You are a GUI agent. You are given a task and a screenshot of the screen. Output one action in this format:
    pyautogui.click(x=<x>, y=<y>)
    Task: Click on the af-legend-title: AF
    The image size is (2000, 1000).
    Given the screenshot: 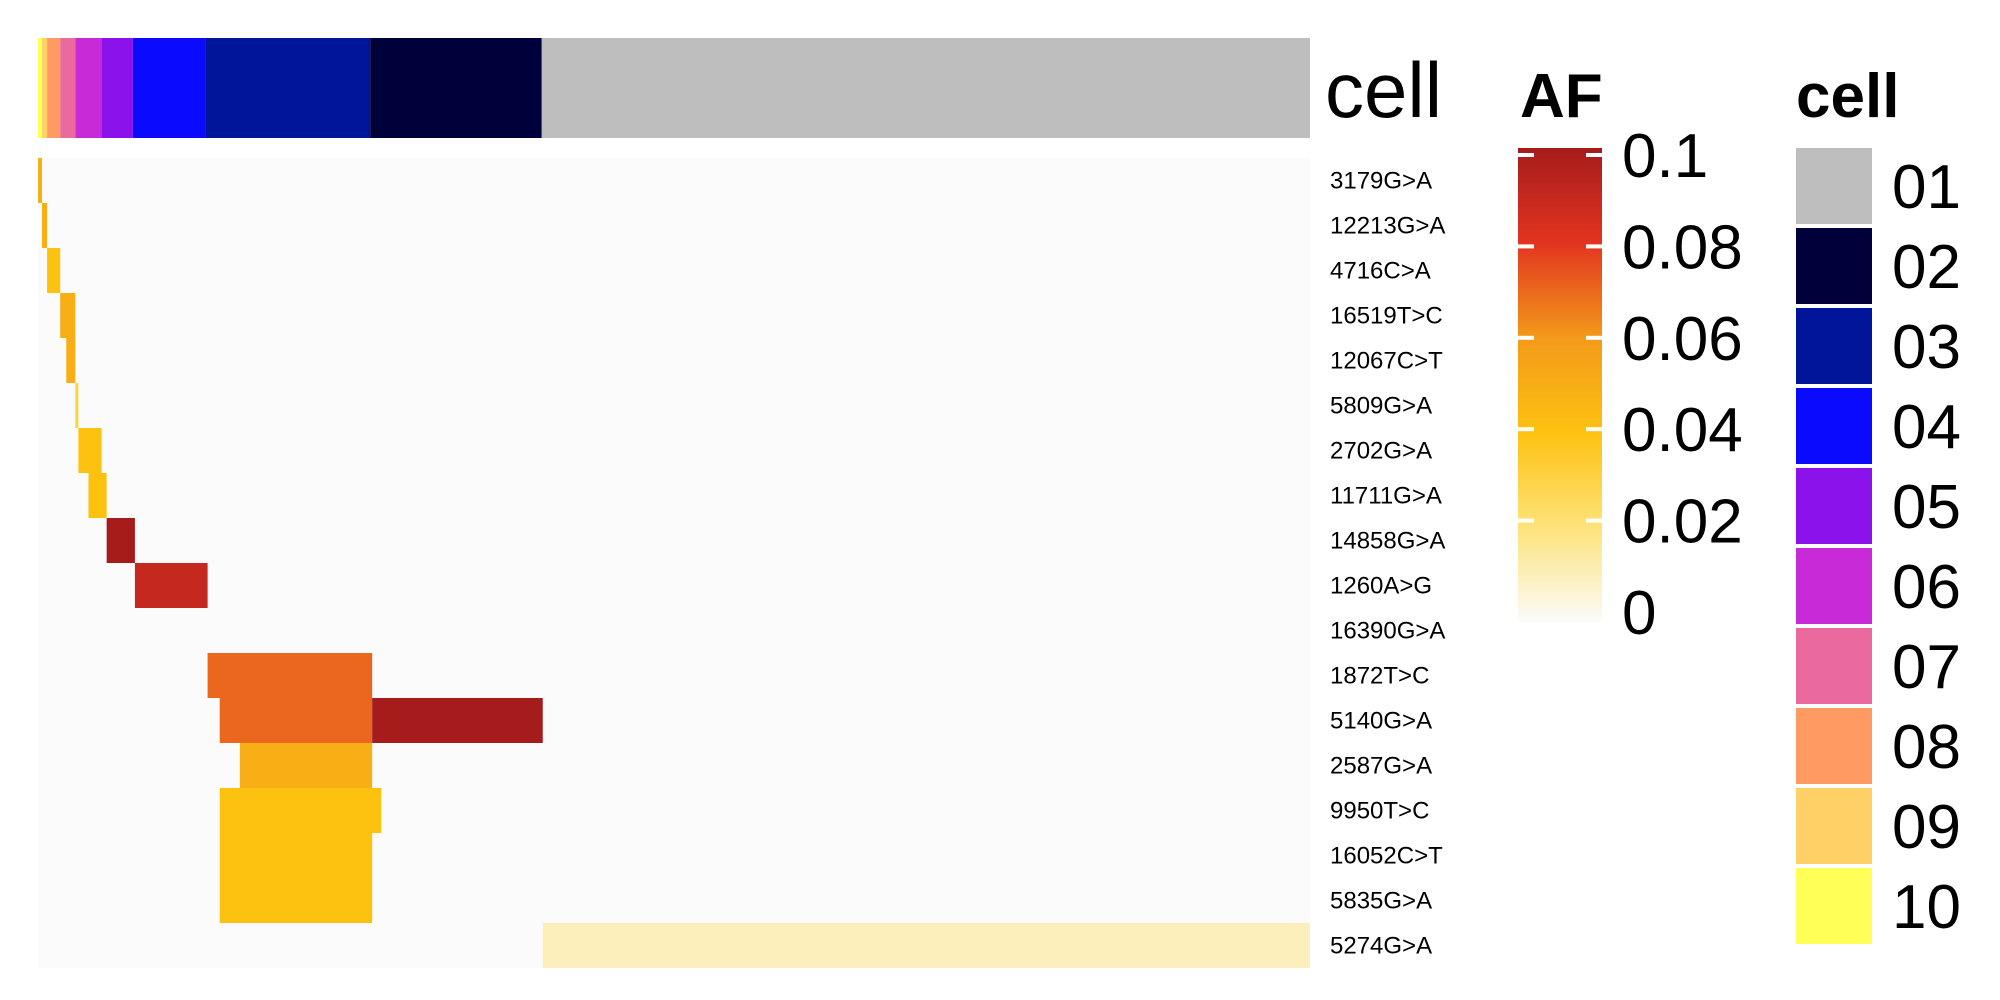 What is the action you would take?
    pyautogui.click(x=1561, y=96)
    